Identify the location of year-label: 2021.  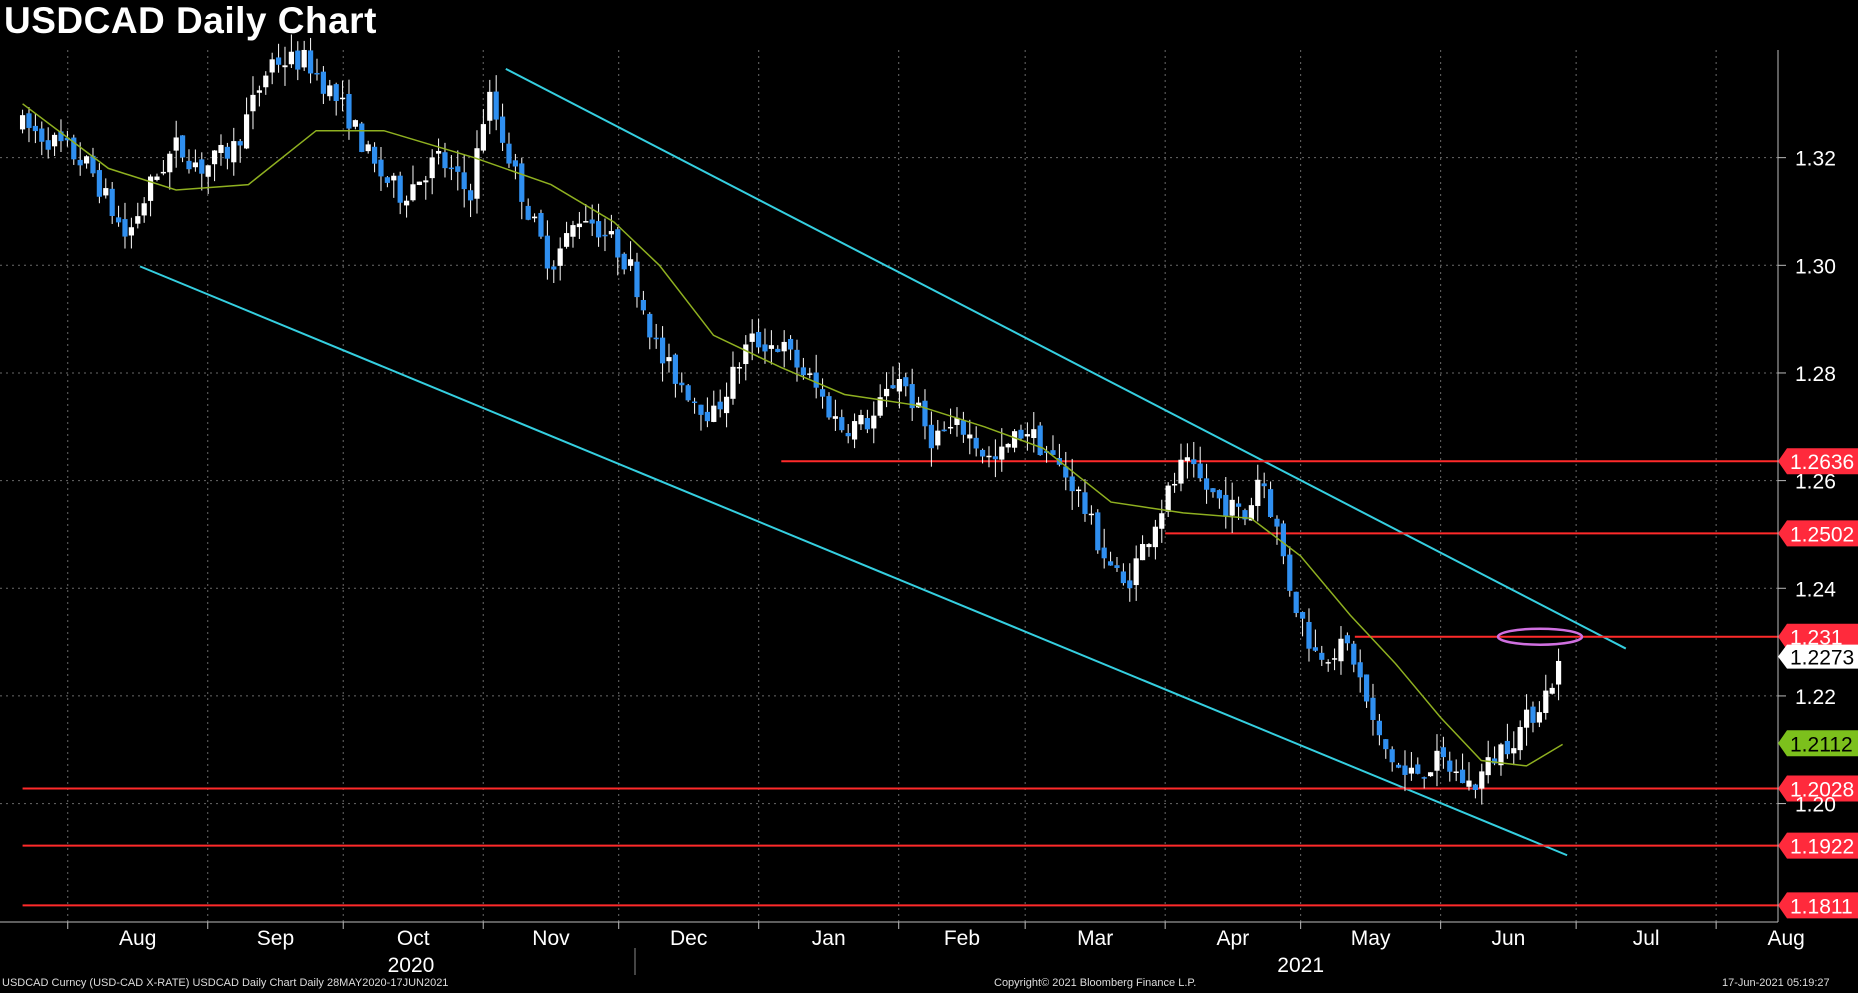
(1300, 965).